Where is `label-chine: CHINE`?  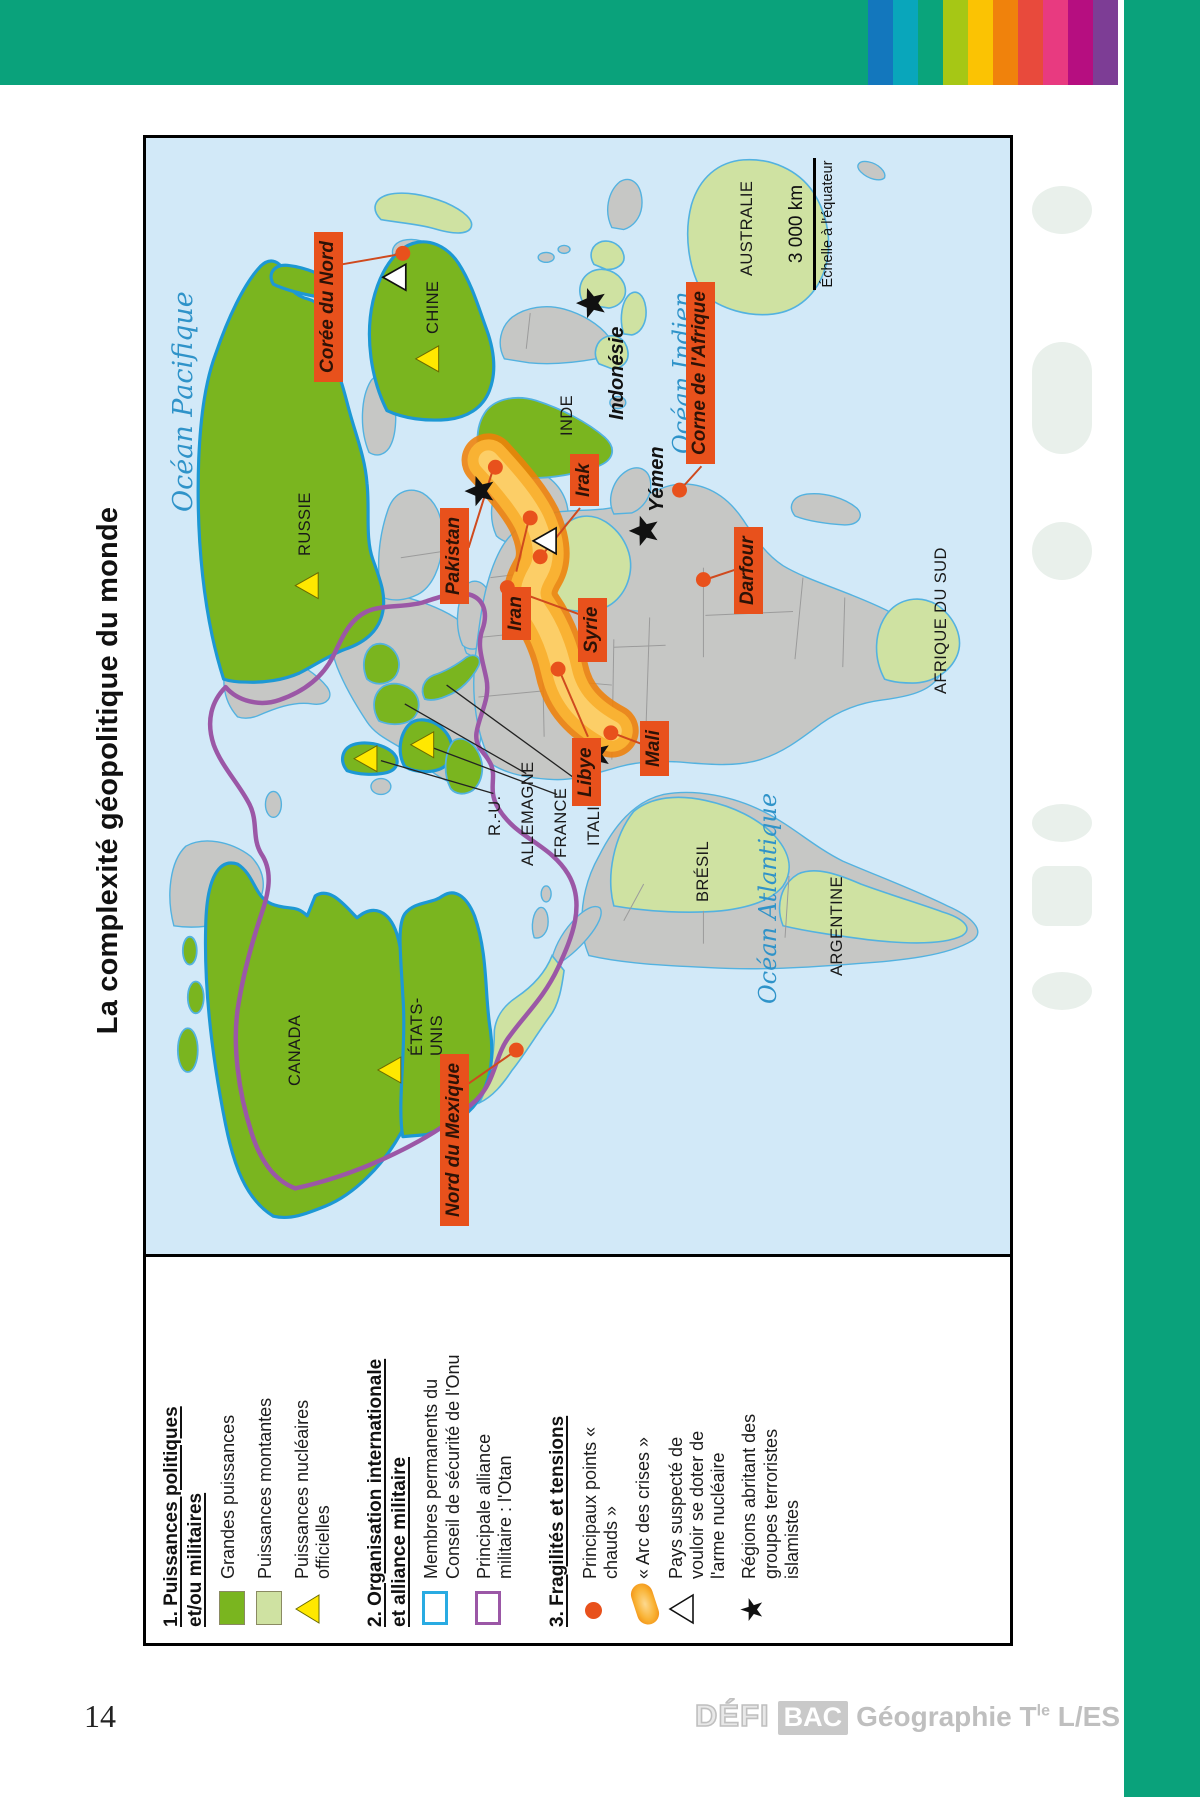 label-chine: CHINE is located at coordinates (433, 307).